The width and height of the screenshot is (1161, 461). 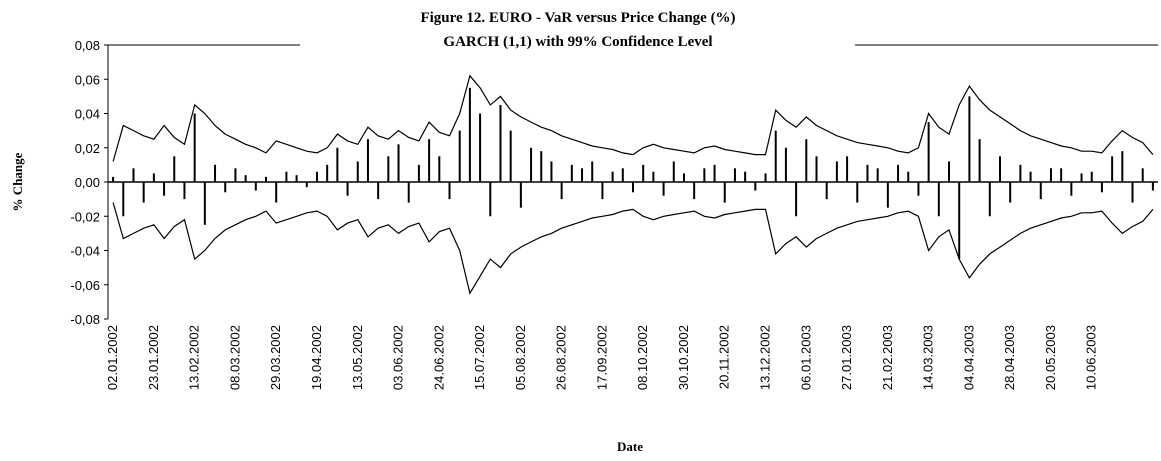 What do you see at coordinates (1009, 357) in the screenshot?
I see `x-tick-label: 28.04.2003` at bounding box center [1009, 357].